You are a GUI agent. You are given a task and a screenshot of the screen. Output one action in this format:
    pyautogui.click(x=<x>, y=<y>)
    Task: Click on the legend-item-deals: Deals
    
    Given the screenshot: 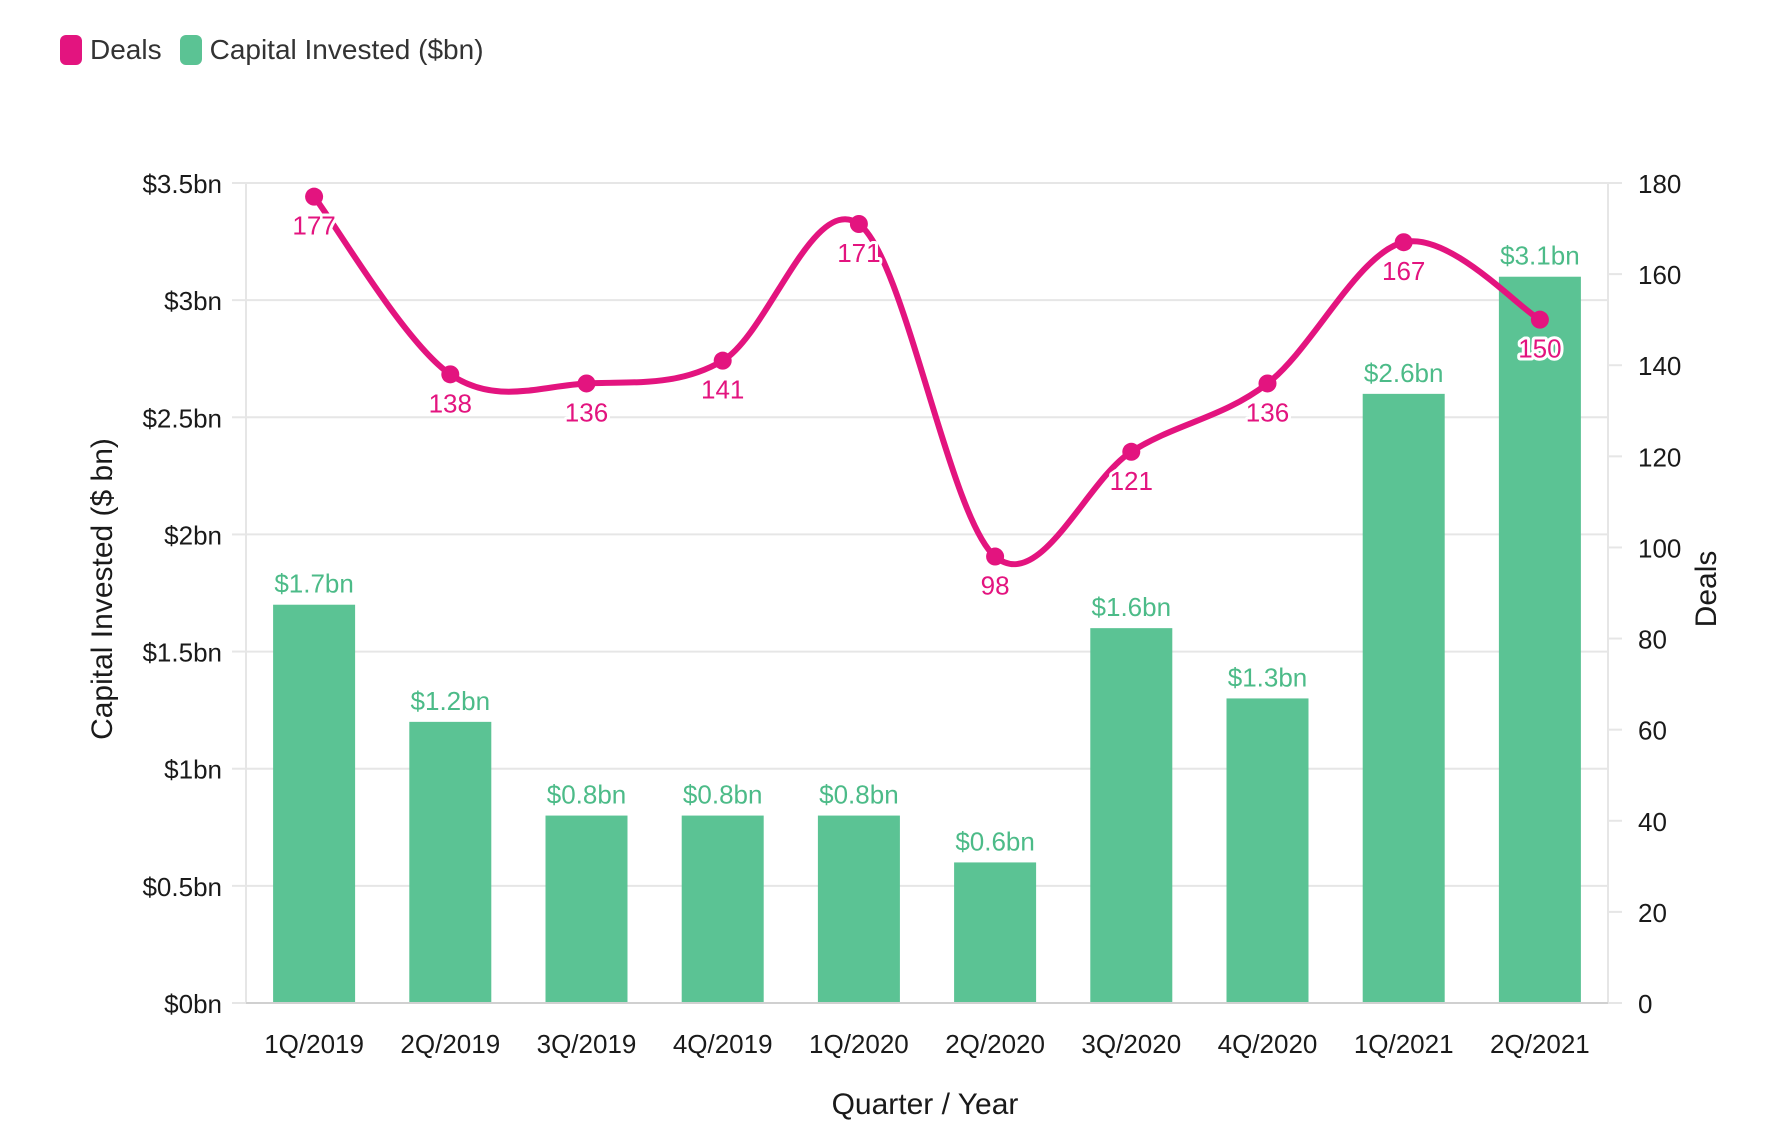 What is the action you would take?
    pyautogui.click(x=111, y=50)
    